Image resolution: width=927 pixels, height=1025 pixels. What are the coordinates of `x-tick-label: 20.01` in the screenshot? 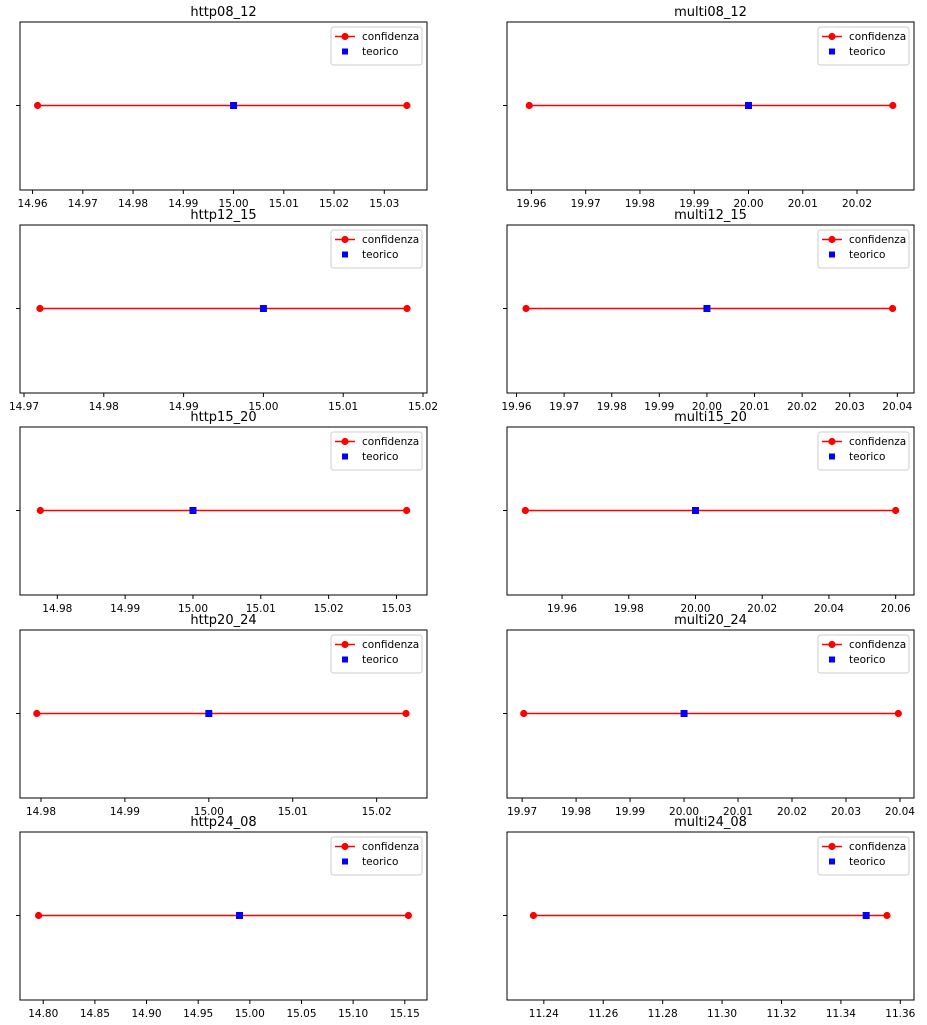 It's located at (803, 204).